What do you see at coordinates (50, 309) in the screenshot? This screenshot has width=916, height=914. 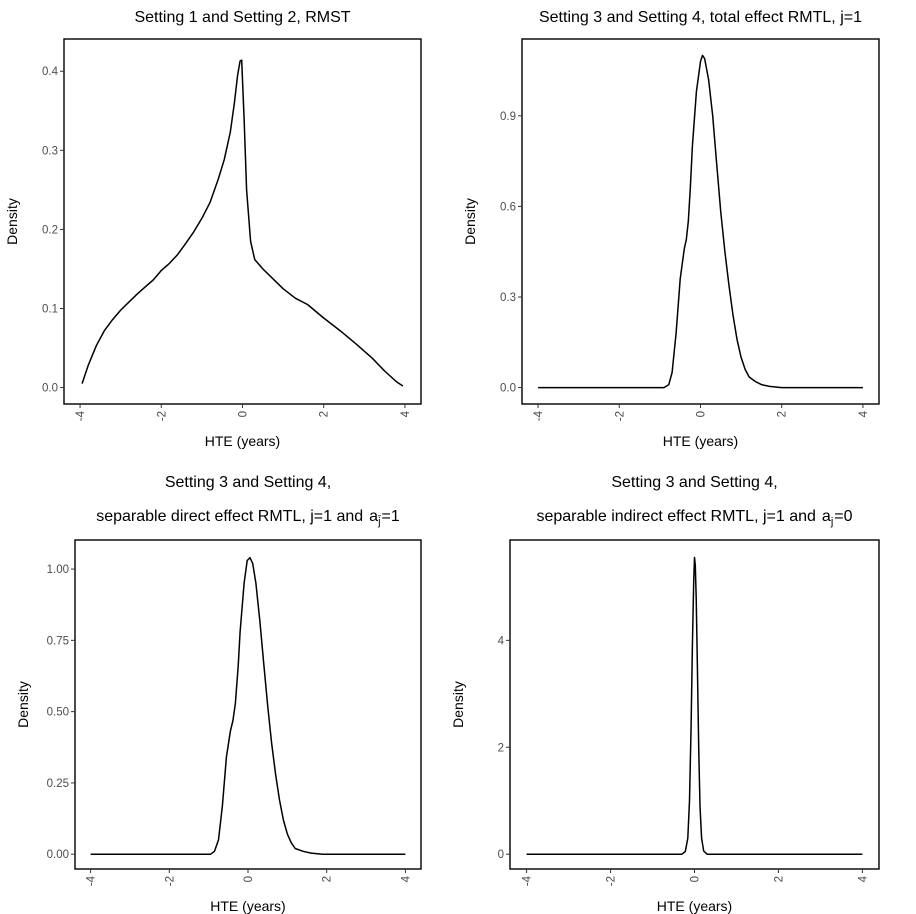 I see `y-tick-label: 0.1` at bounding box center [50, 309].